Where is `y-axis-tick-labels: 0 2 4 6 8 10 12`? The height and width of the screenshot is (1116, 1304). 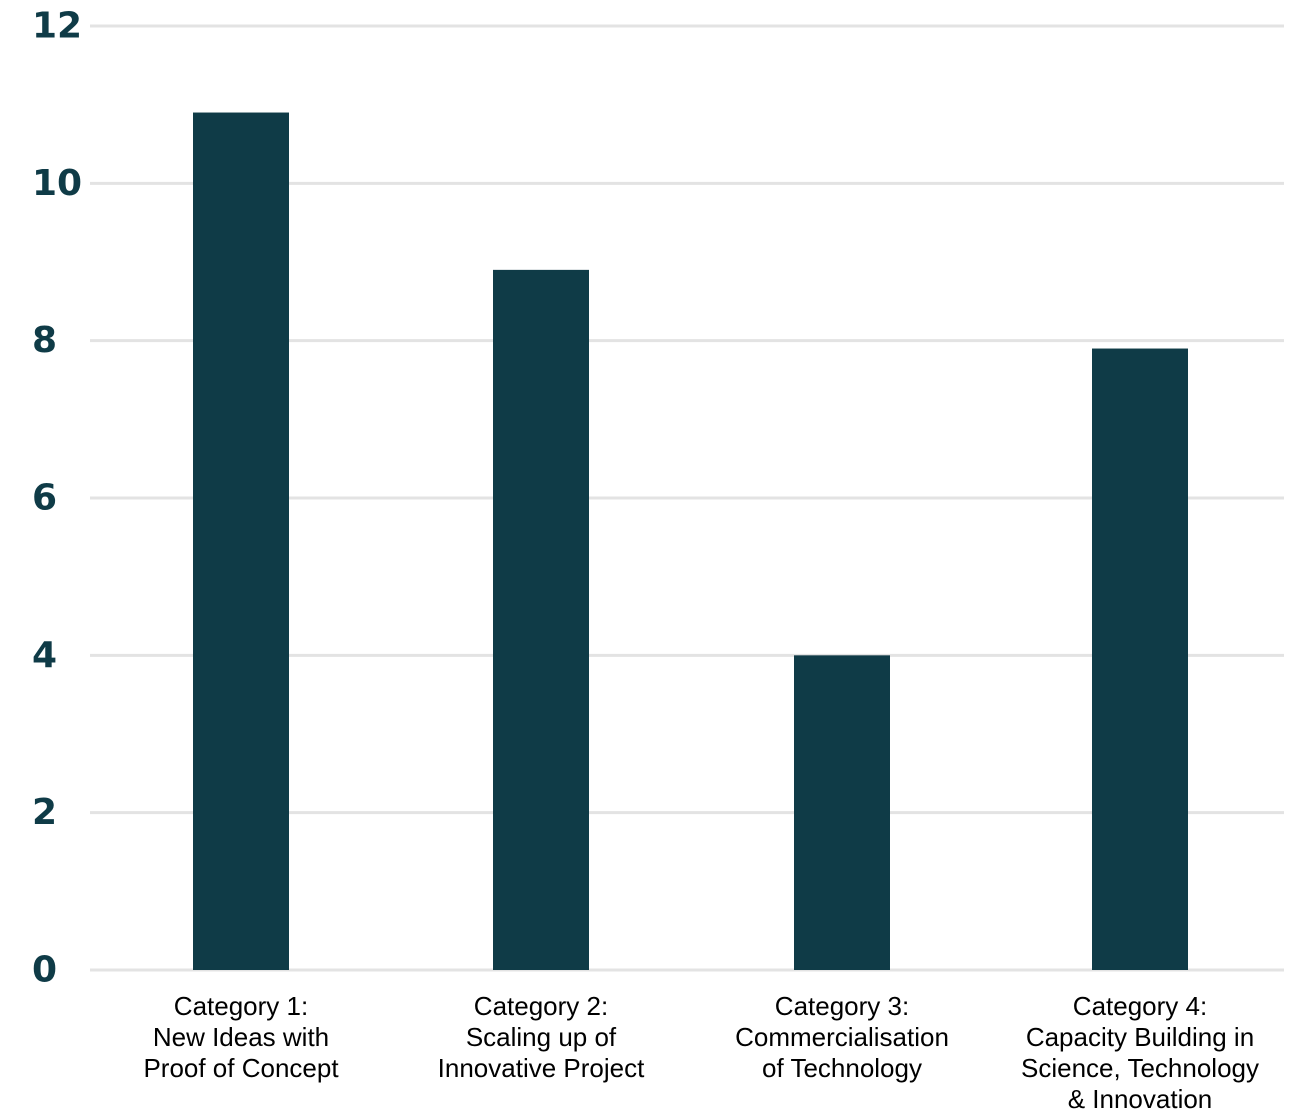
y-axis-tick-labels: 0 2 4 6 8 10 12 is located at coordinates (57, 498).